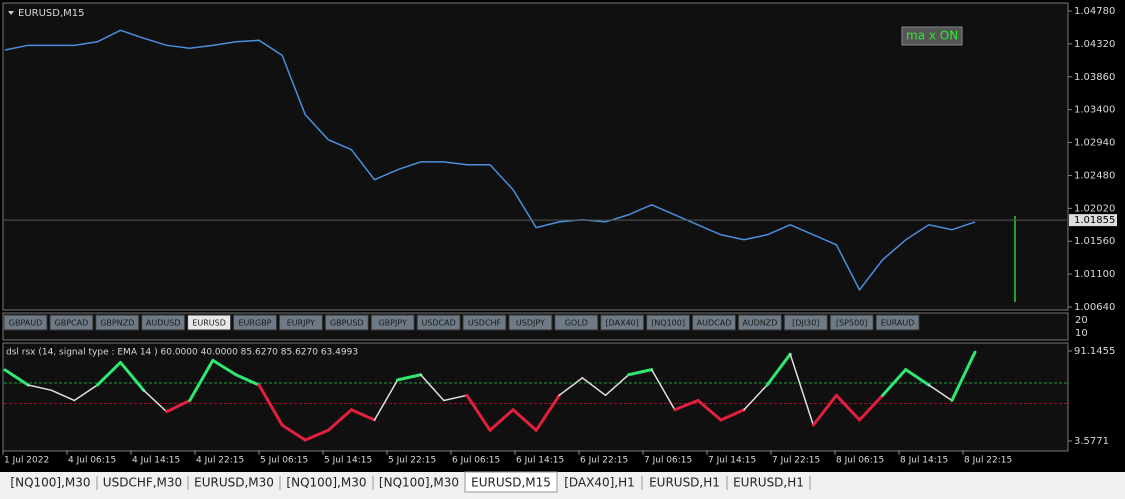  I want to click on symbol-button: GBPUSD, so click(346, 322).